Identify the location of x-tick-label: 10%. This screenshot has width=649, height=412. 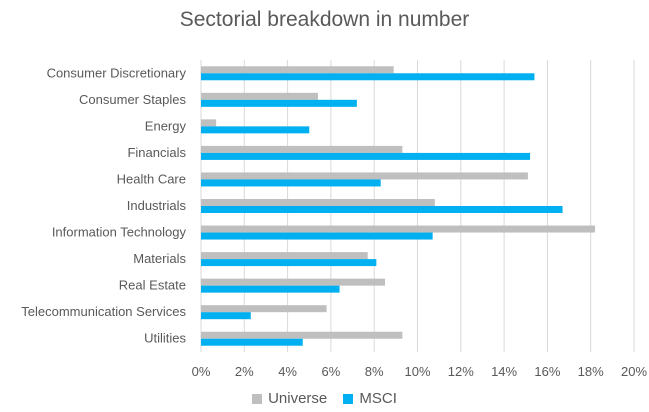
(417, 371).